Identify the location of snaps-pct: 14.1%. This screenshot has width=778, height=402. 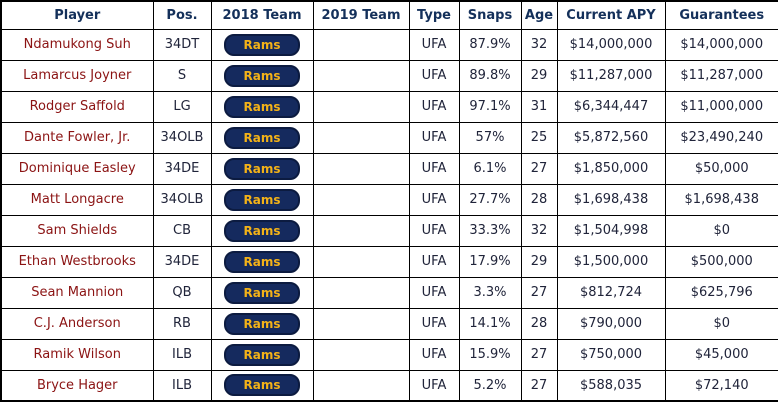
(490, 323).